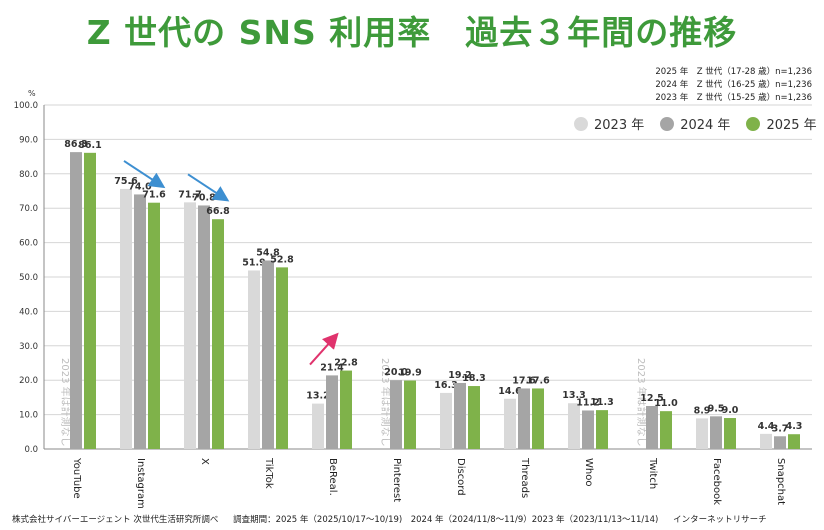  What do you see at coordinates (90, 301) in the screenshot?
I see `bar-2025-youtube` at bounding box center [90, 301].